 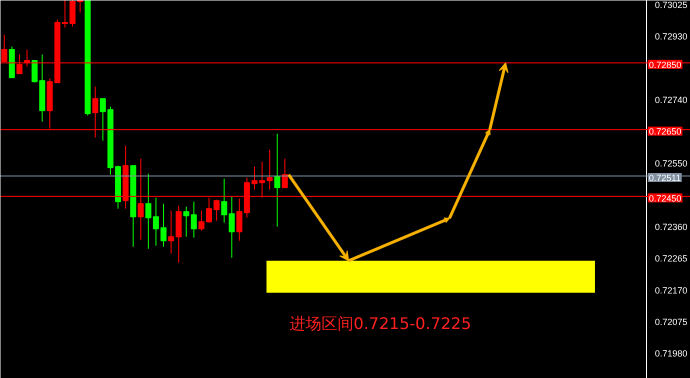 What do you see at coordinates (671, 163) in the screenshot?
I see `y-tick-label: 0.72550` at bounding box center [671, 163].